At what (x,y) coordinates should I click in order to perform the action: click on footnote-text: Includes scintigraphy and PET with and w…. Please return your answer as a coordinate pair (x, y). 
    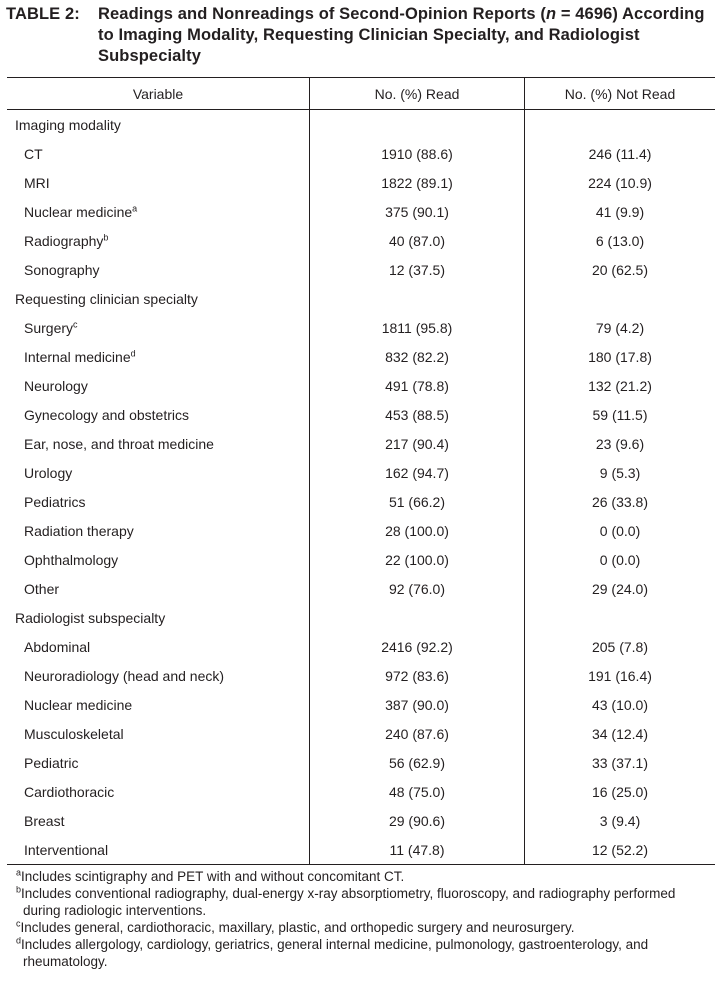
    Looking at the image, I should click on (213, 876).